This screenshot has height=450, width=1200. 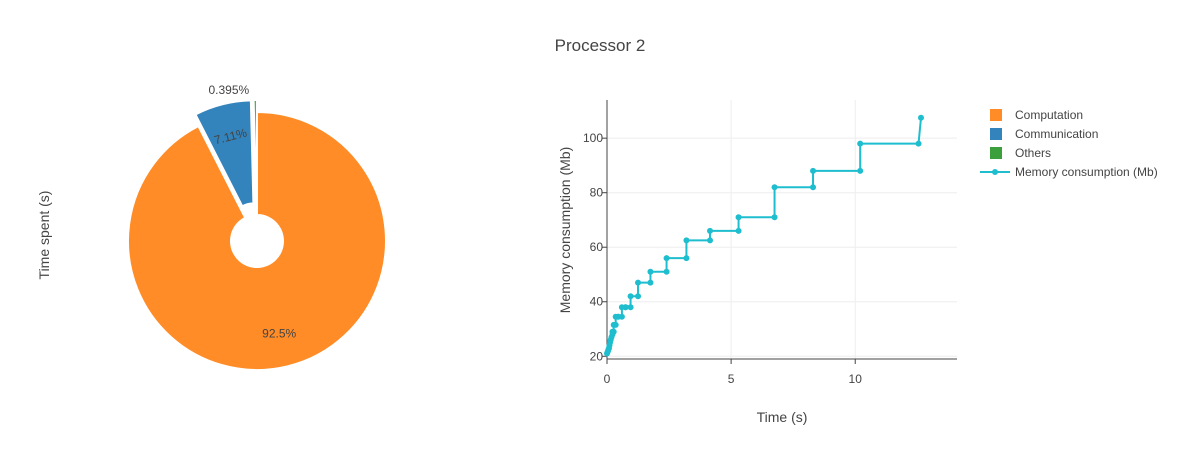 What do you see at coordinates (782, 417) in the screenshot?
I see `x-axis-title: Time (s)` at bounding box center [782, 417].